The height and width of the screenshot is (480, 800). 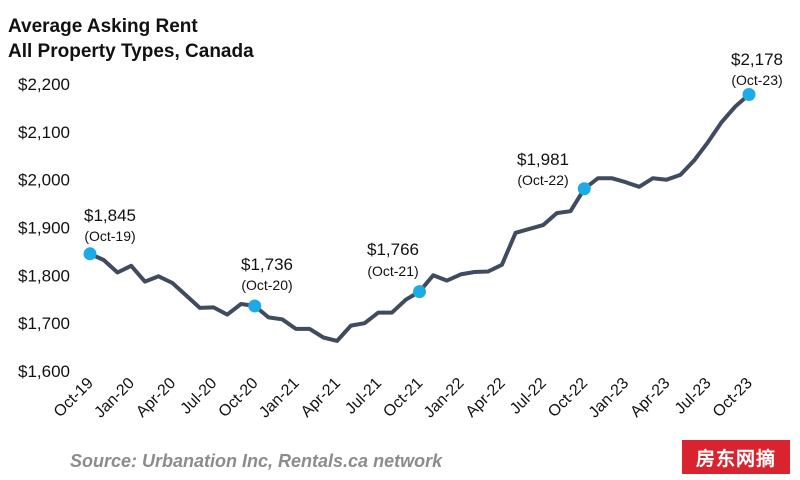 What do you see at coordinates (542, 180) in the screenshot?
I see `annotation-date-label: (Oct-22)` at bounding box center [542, 180].